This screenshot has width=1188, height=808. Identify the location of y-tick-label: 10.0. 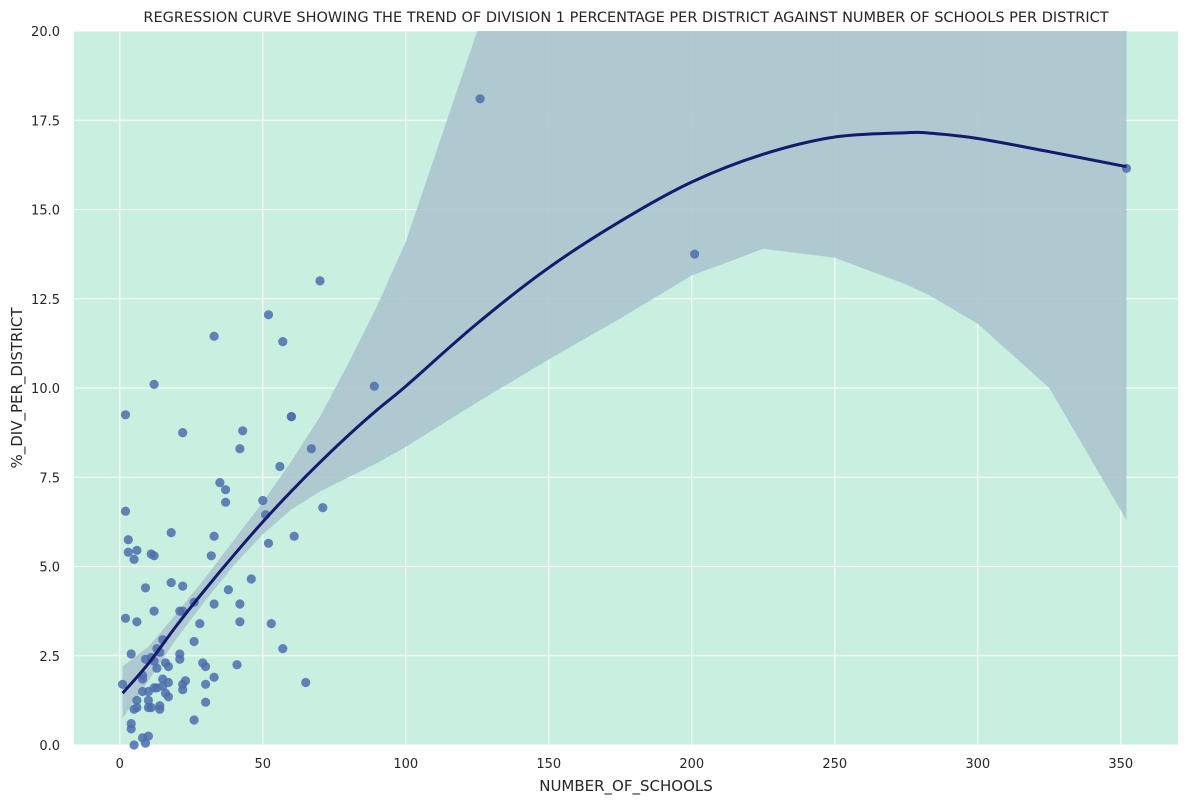
(45, 389).